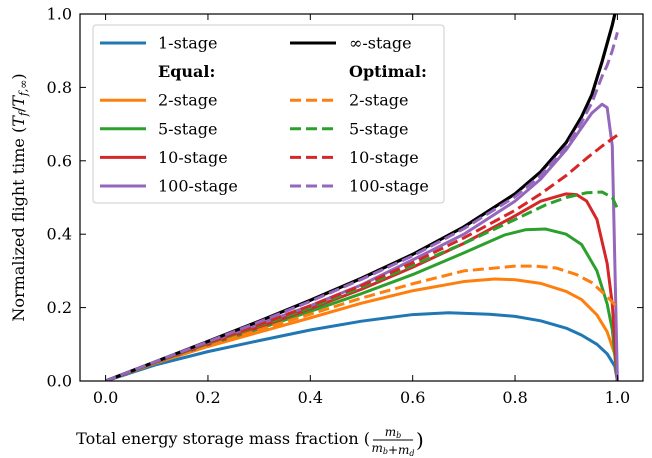 The width and height of the screenshot is (652, 458). What do you see at coordinates (59, 87) in the screenshot?
I see `y-tick-label: 0.8` at bounding box center [59, 87].